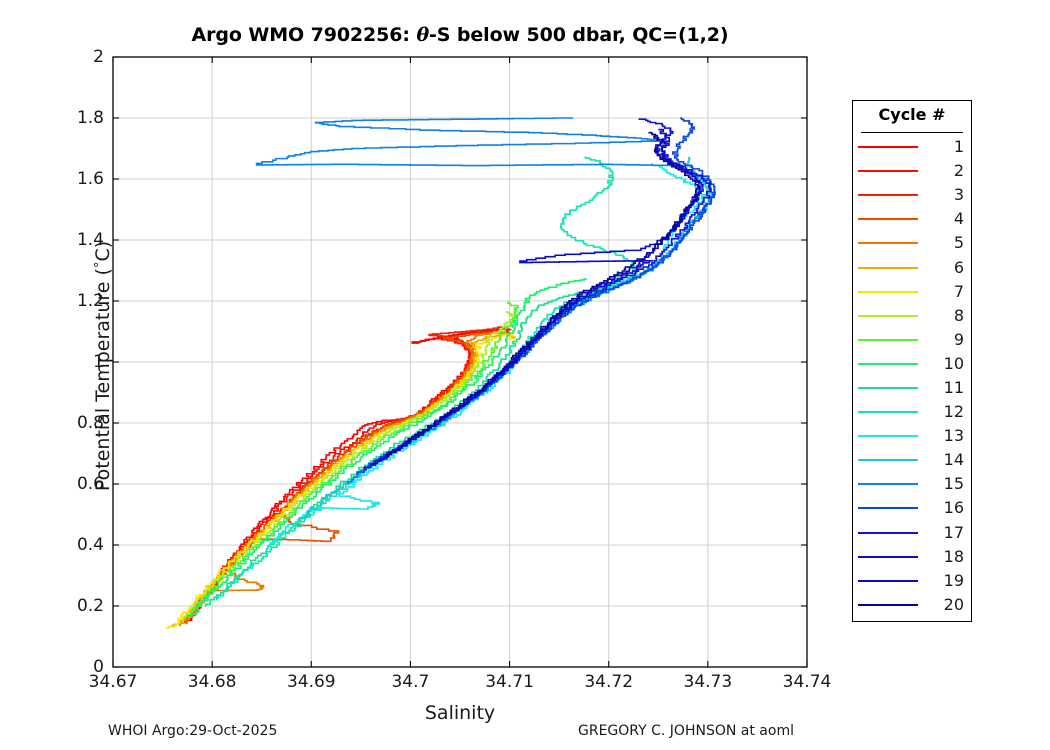 This screenshot has width=1050, height=750. I want to click on y-axis-label: Potential Temperature (°C), so click(103, 366).